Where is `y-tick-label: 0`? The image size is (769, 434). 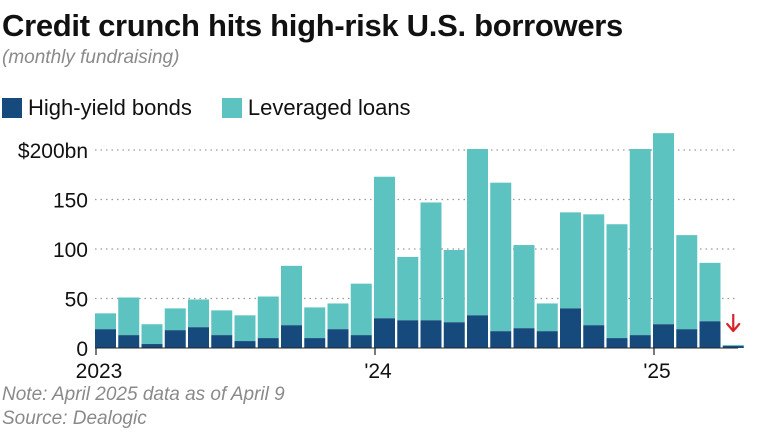 y-tick-label: 0 is located at coordinates (82, 349).